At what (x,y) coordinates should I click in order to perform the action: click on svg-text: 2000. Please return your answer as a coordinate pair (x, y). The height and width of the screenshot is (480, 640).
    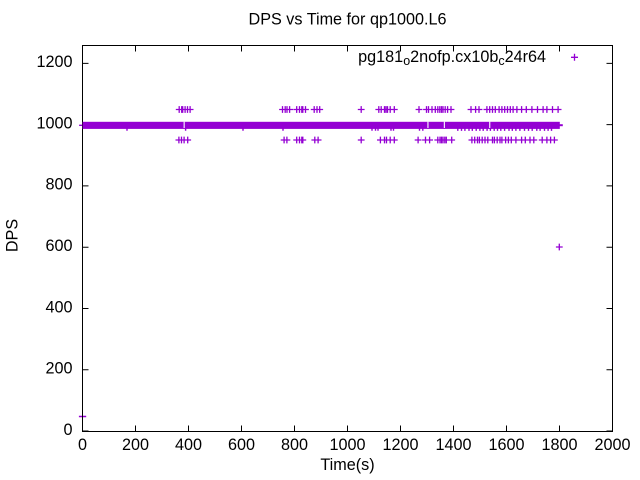
    Looking at the image, I should click on (612, 445).